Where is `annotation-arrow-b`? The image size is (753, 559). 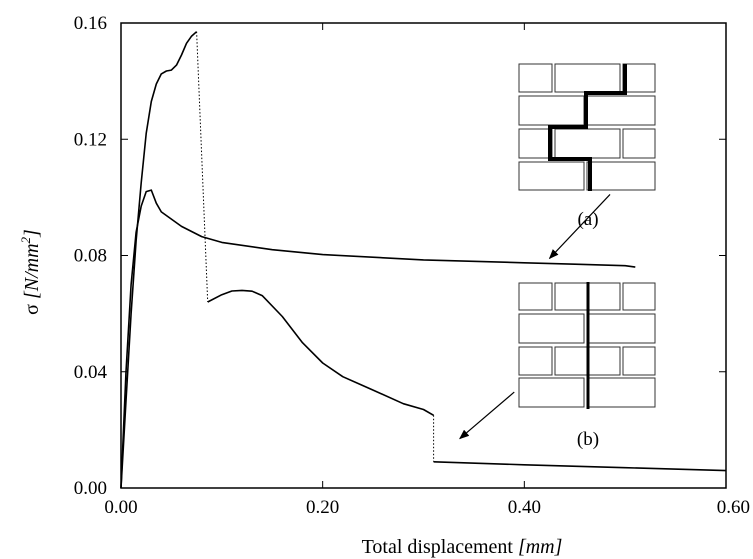
annotation-arrow-b is located at coordinates (487, 415).